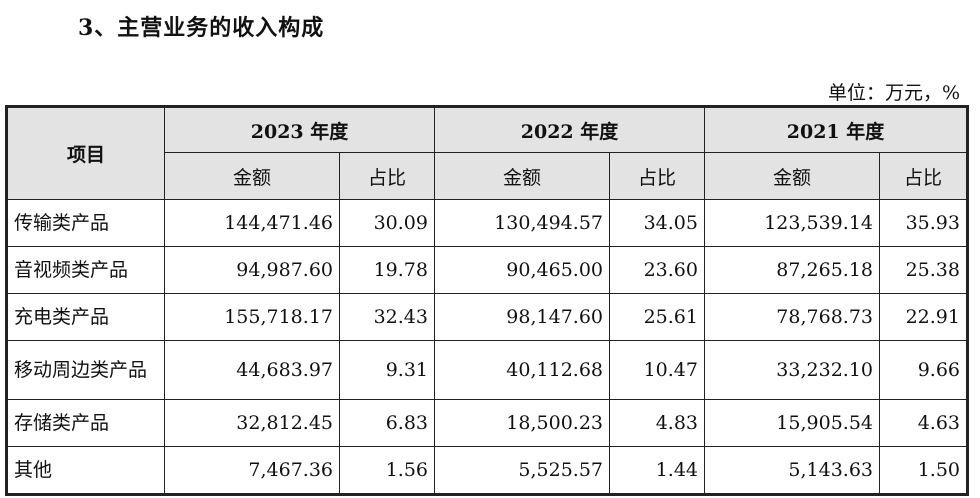  I want to click on share-cell: 23.60, so click(657, 270).